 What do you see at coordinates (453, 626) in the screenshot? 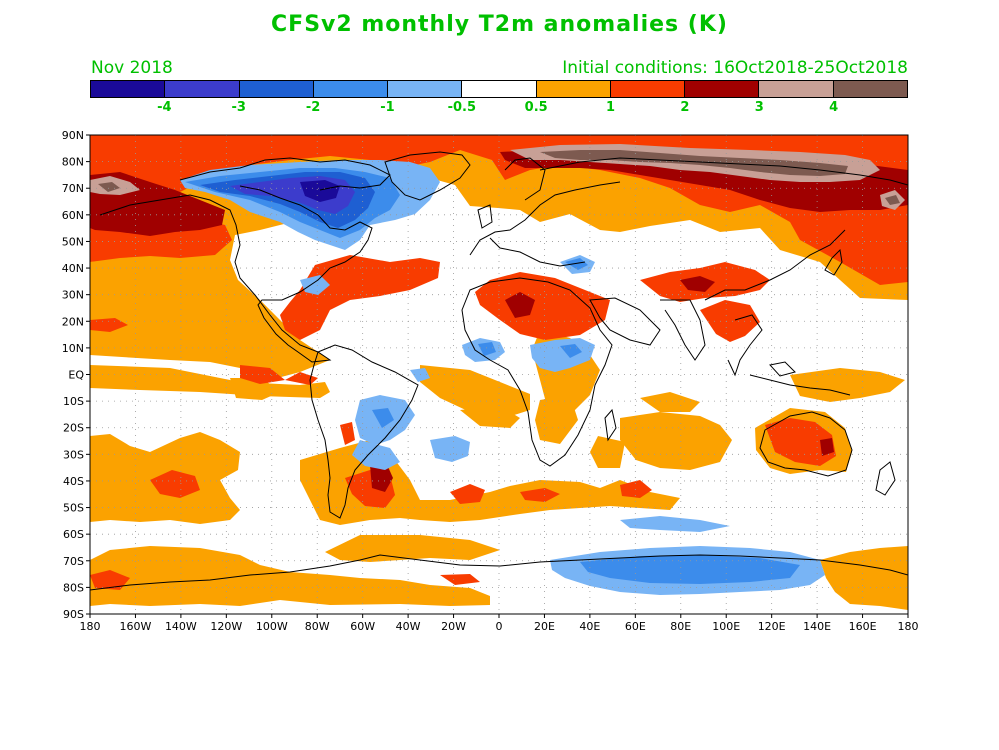
I see `longitude-tick-label: 20W` at bounding box center [453, 626].